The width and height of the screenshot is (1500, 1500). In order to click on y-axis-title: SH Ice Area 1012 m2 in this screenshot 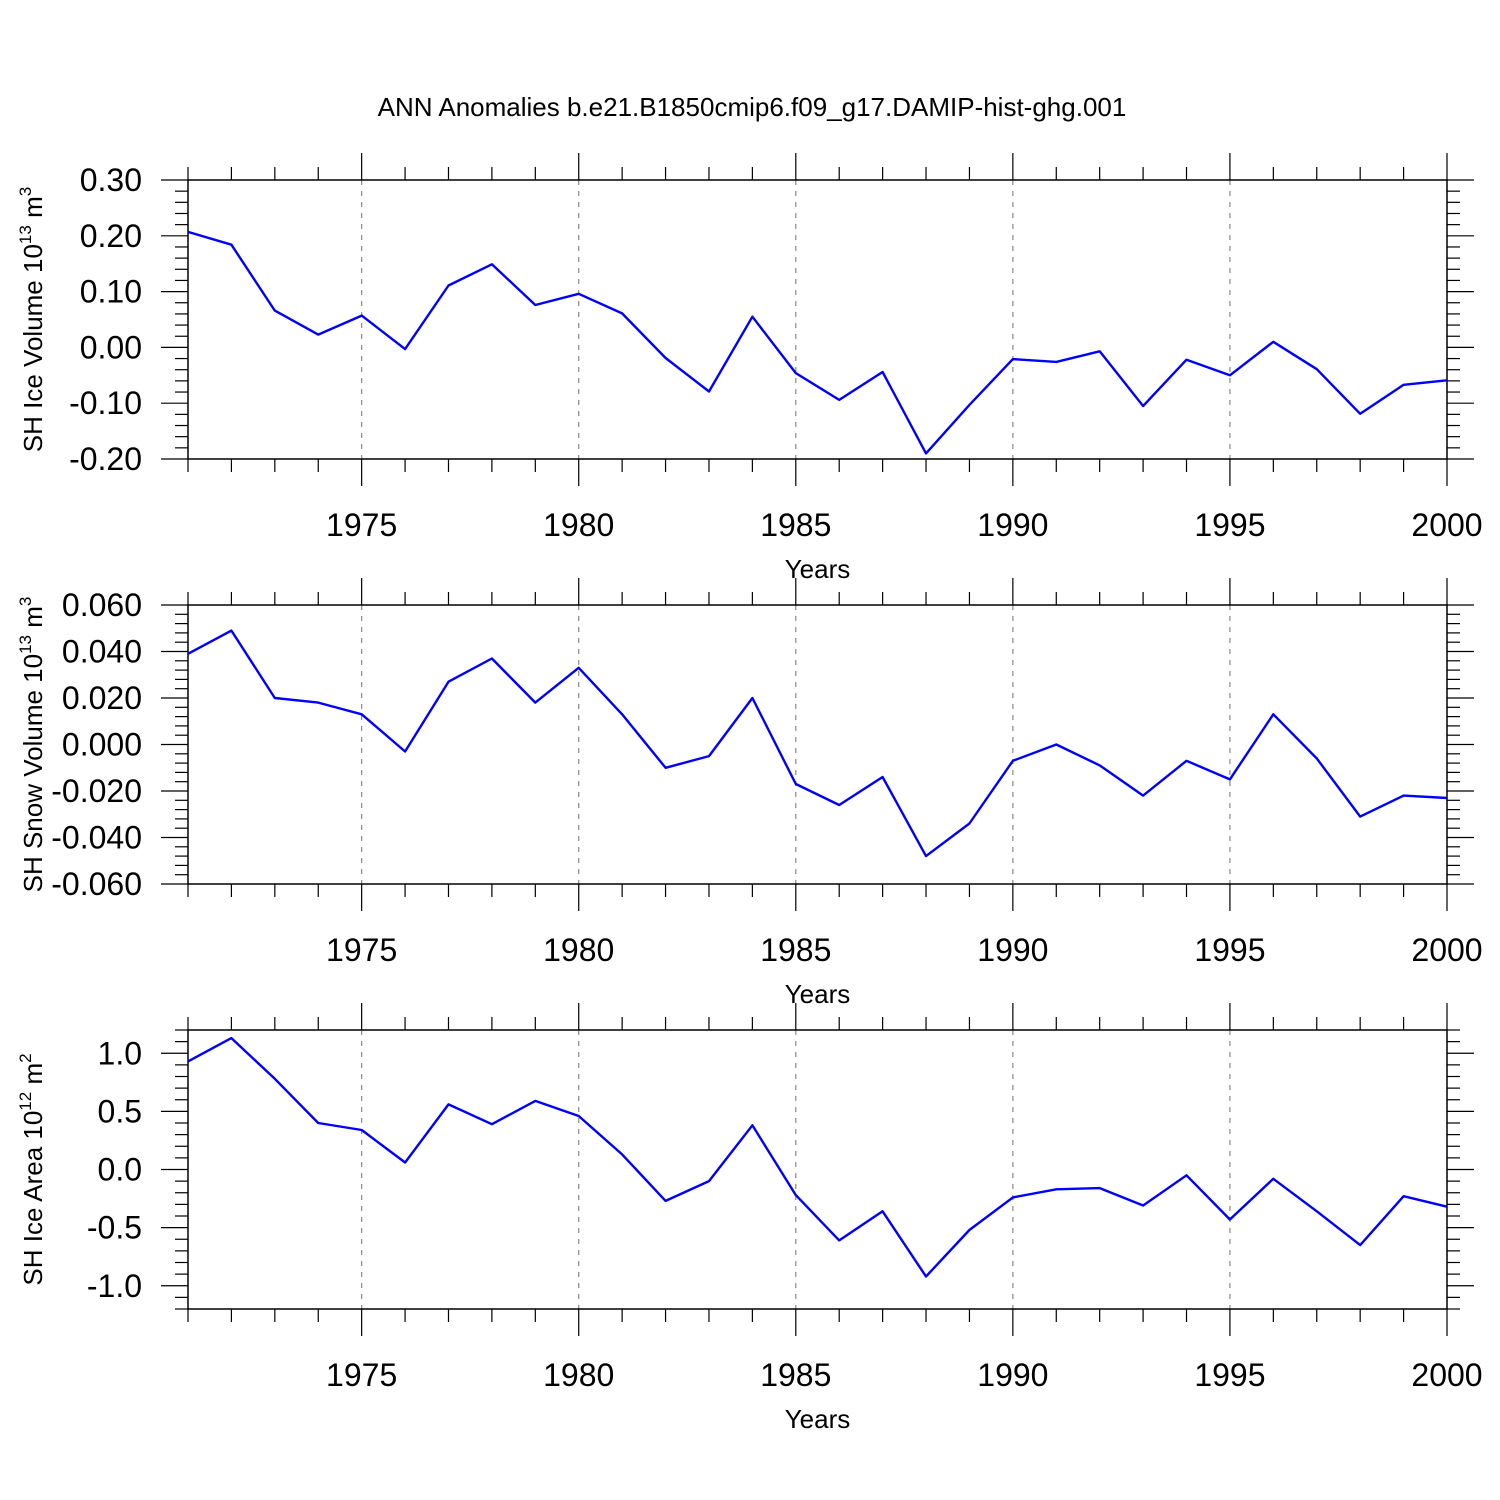, I will do `click(32, 1169)`.